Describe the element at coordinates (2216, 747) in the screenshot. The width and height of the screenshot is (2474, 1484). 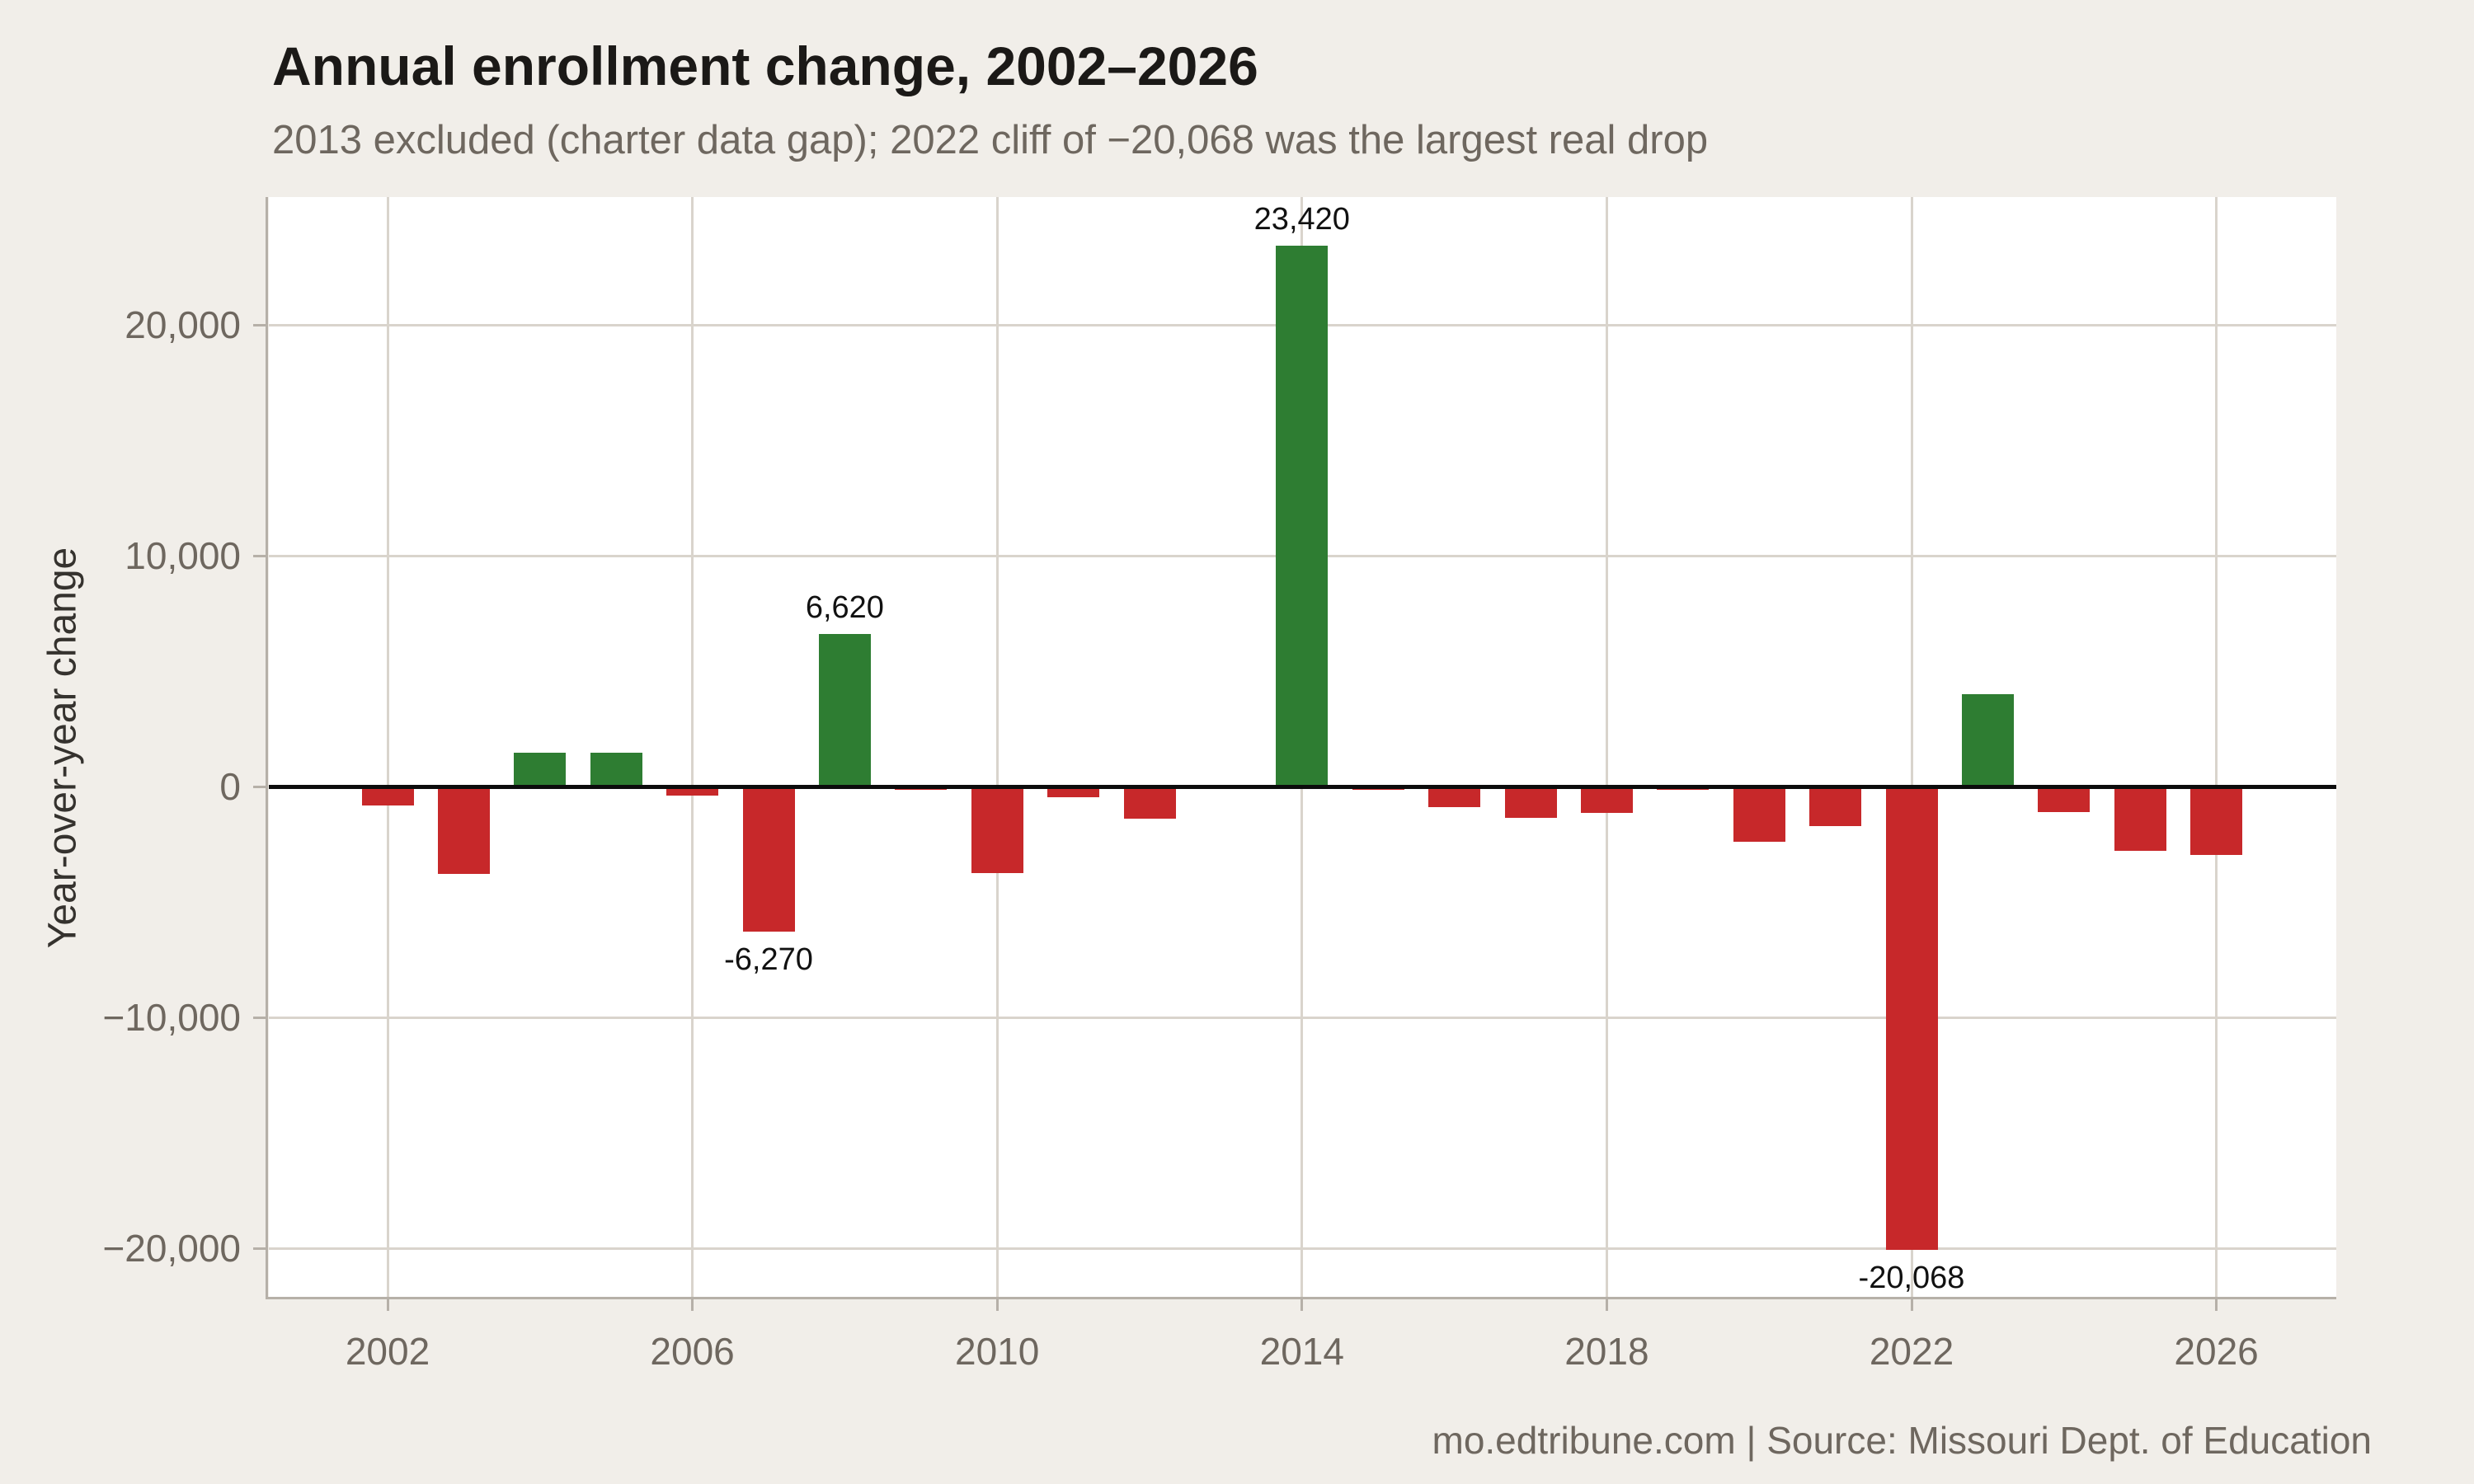
I see `gridline-x-2026` at that location.